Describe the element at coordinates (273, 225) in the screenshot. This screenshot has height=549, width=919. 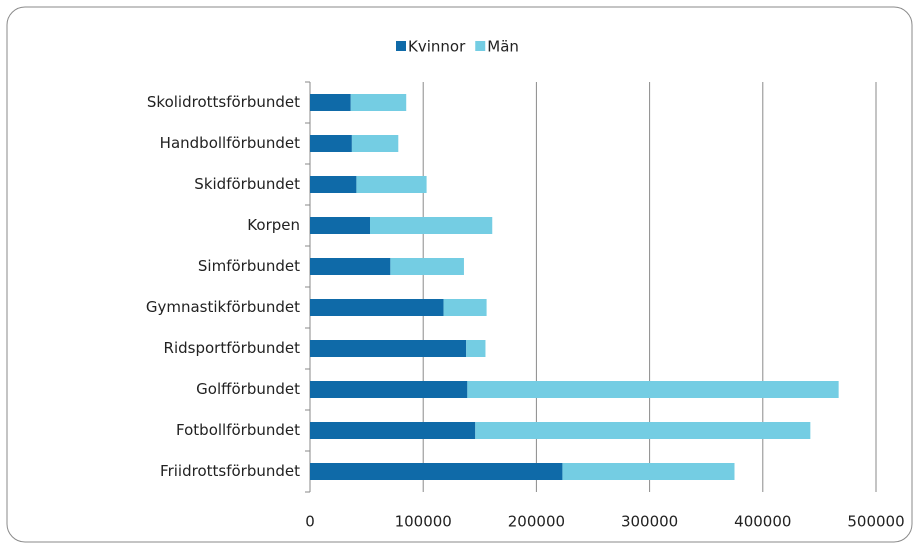
I see `y-tick-label: Korpen` at that location.